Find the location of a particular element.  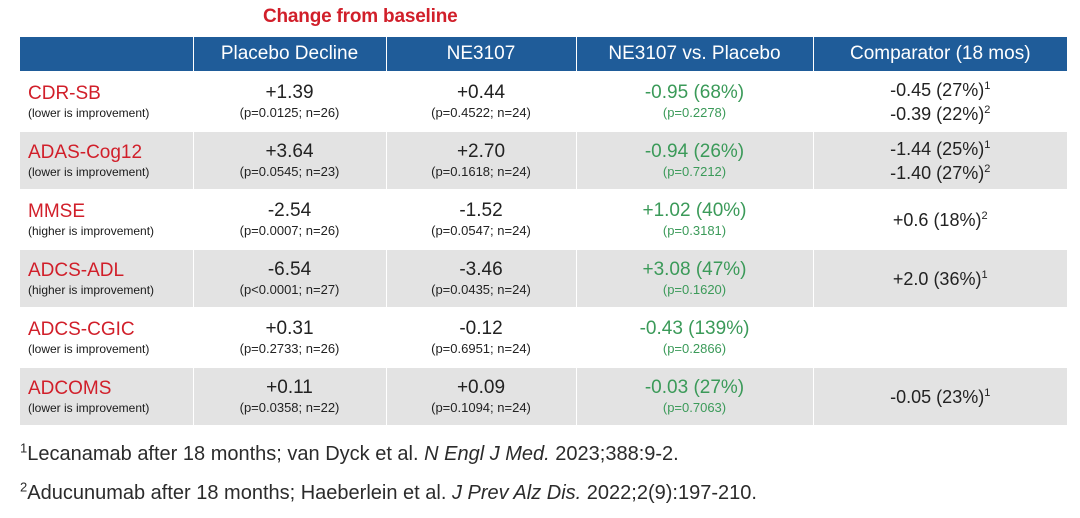

table-title: Change from baseline is located at coordinates (360, 16).